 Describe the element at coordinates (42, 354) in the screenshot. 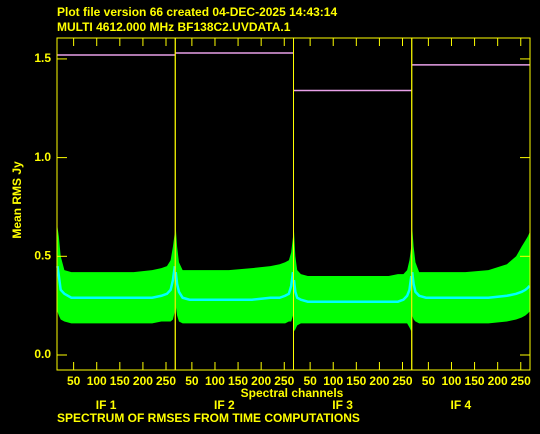

I see `y-tick-label: 0.0` at that location.